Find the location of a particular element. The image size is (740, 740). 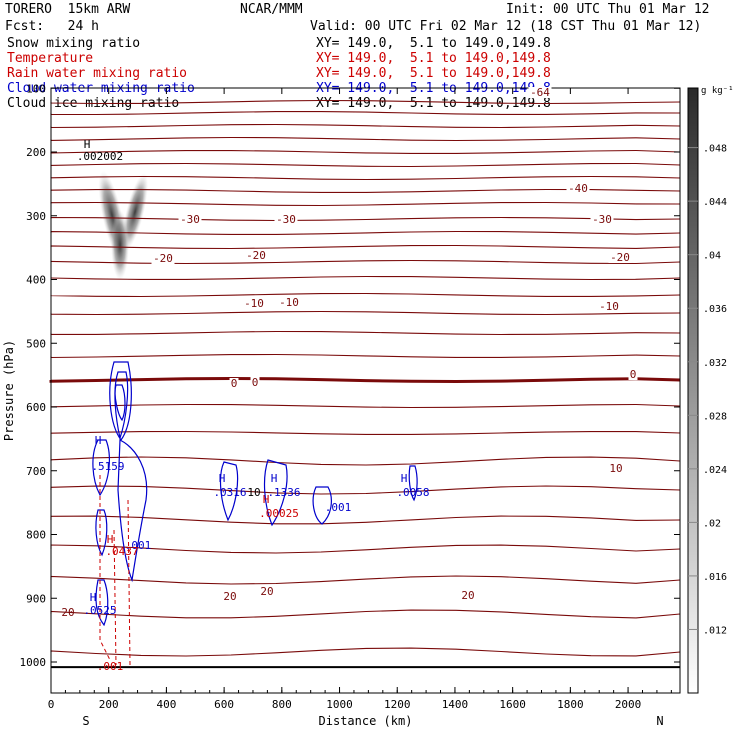

y-tick-label: 900 is located at coordinates (36, 598).